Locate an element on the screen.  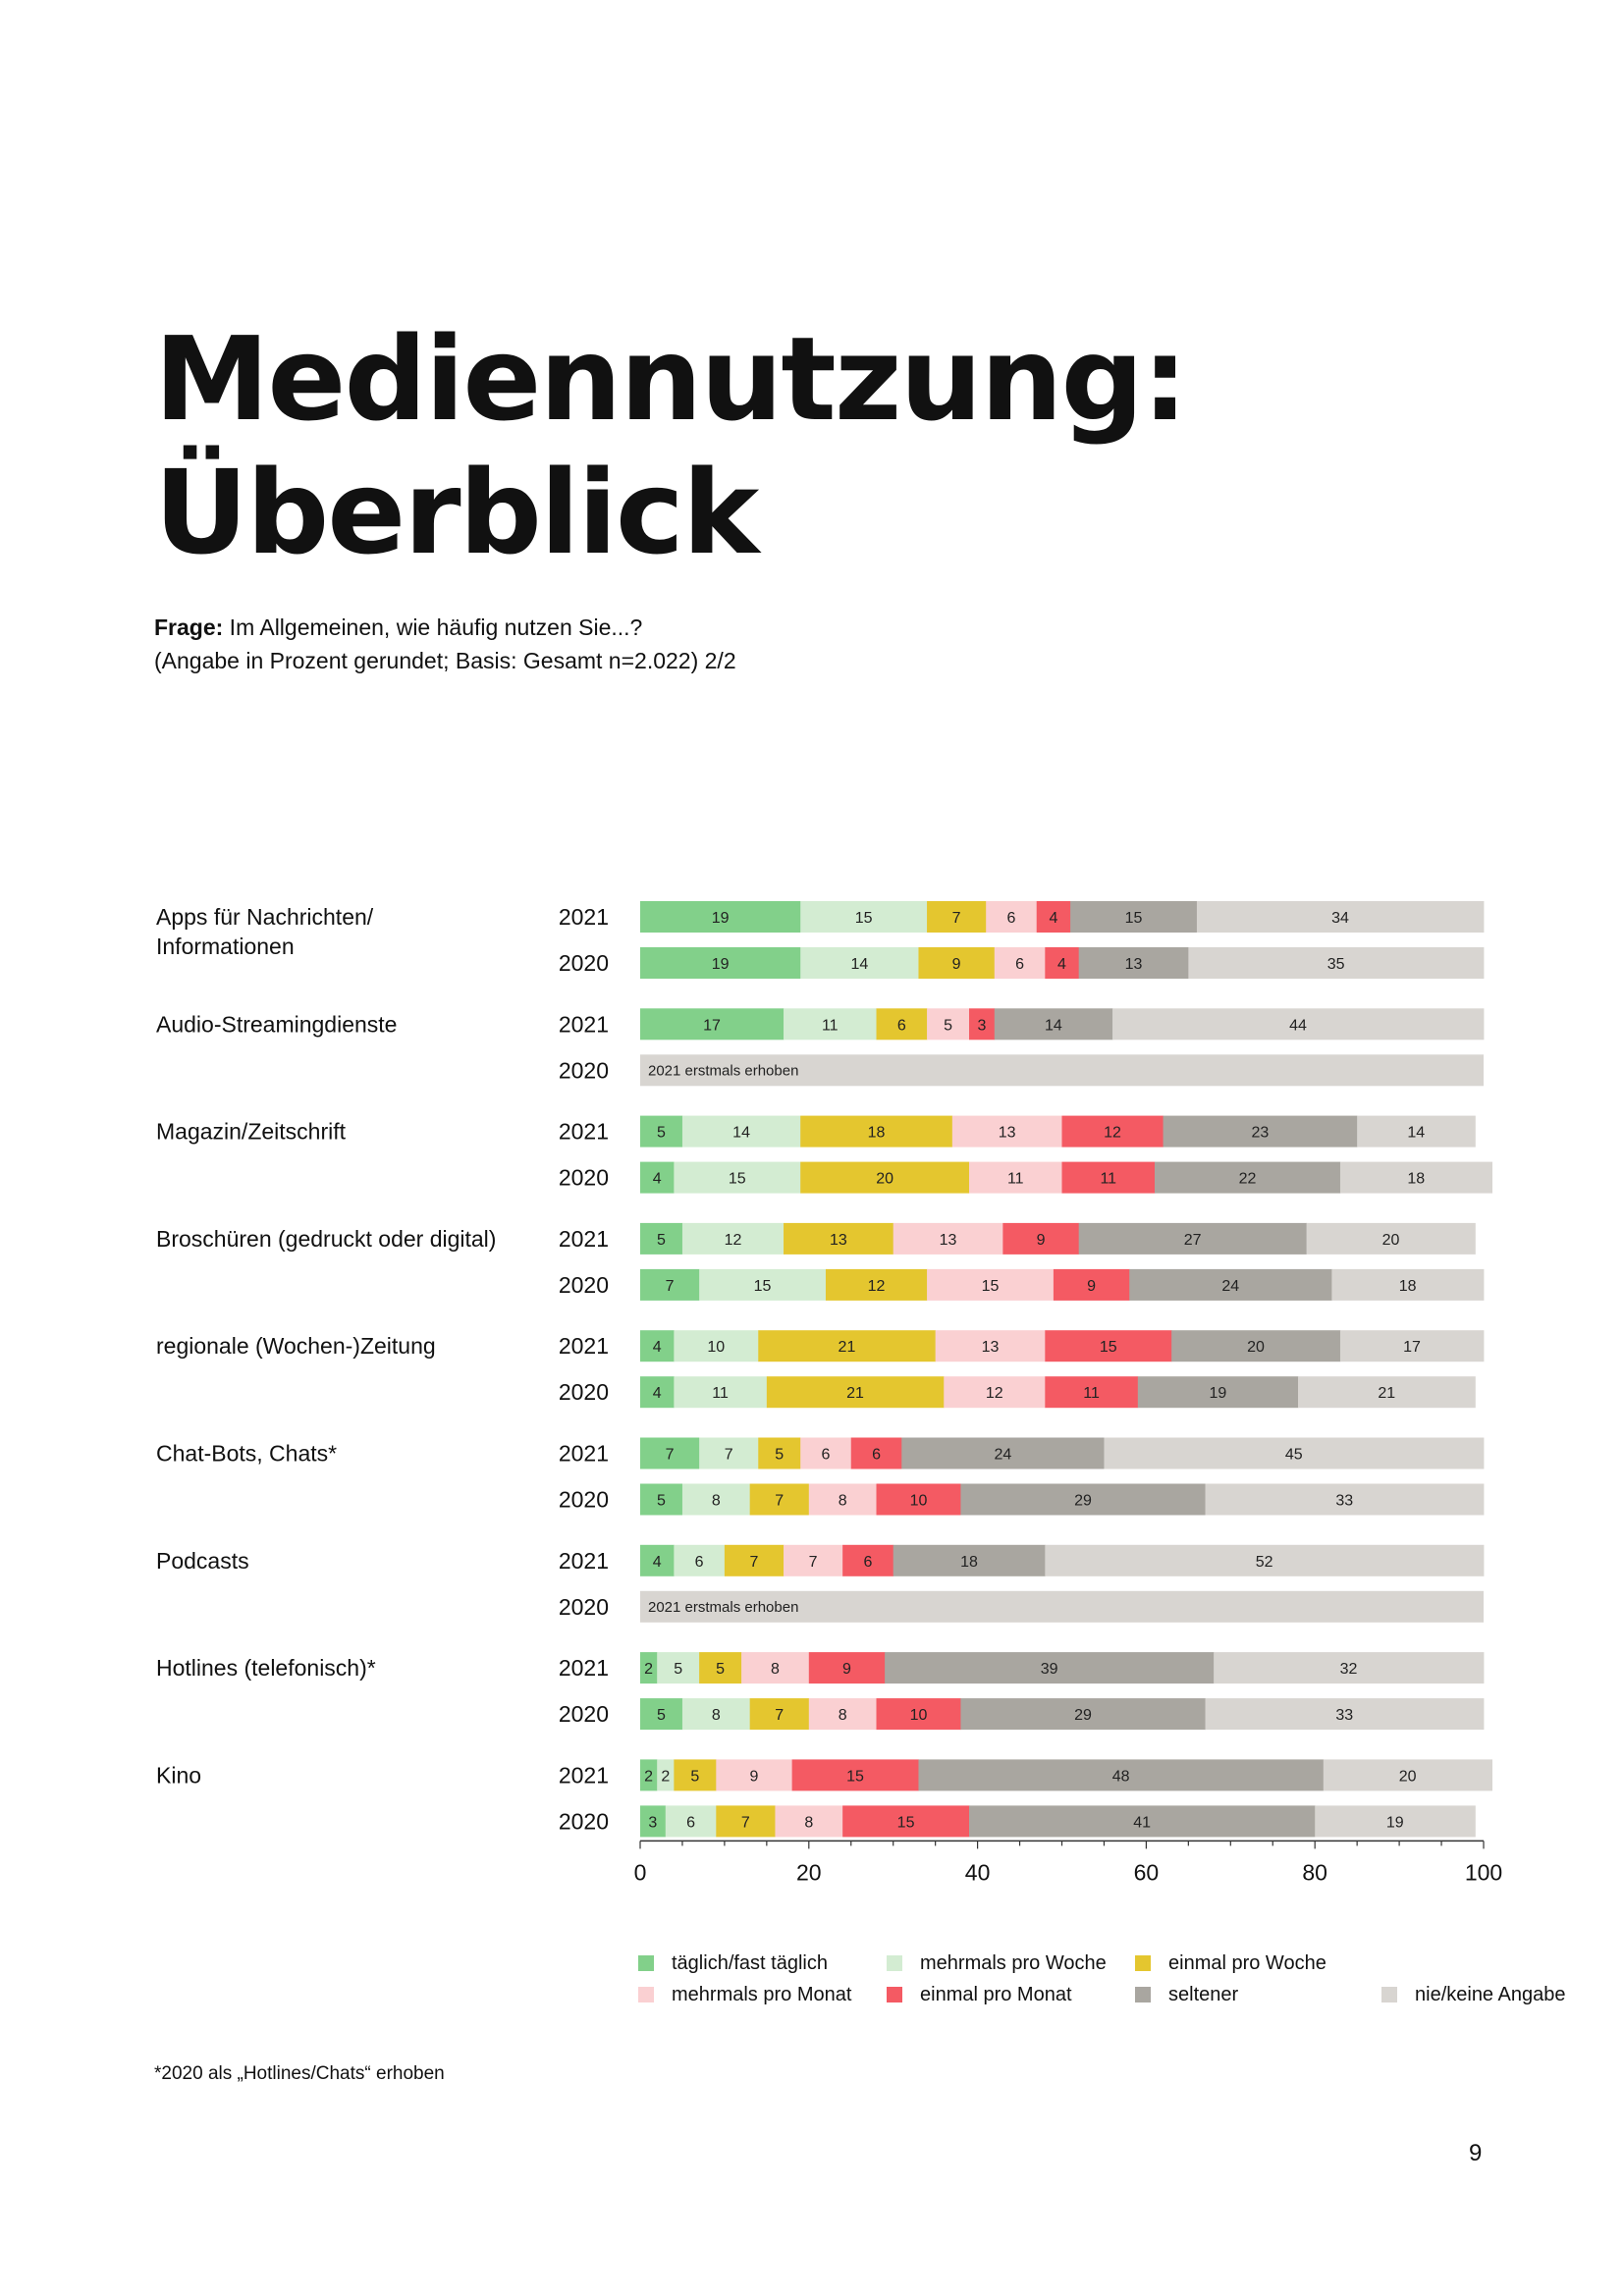
data-label: 33 is located at coordinates (1344, 1501).